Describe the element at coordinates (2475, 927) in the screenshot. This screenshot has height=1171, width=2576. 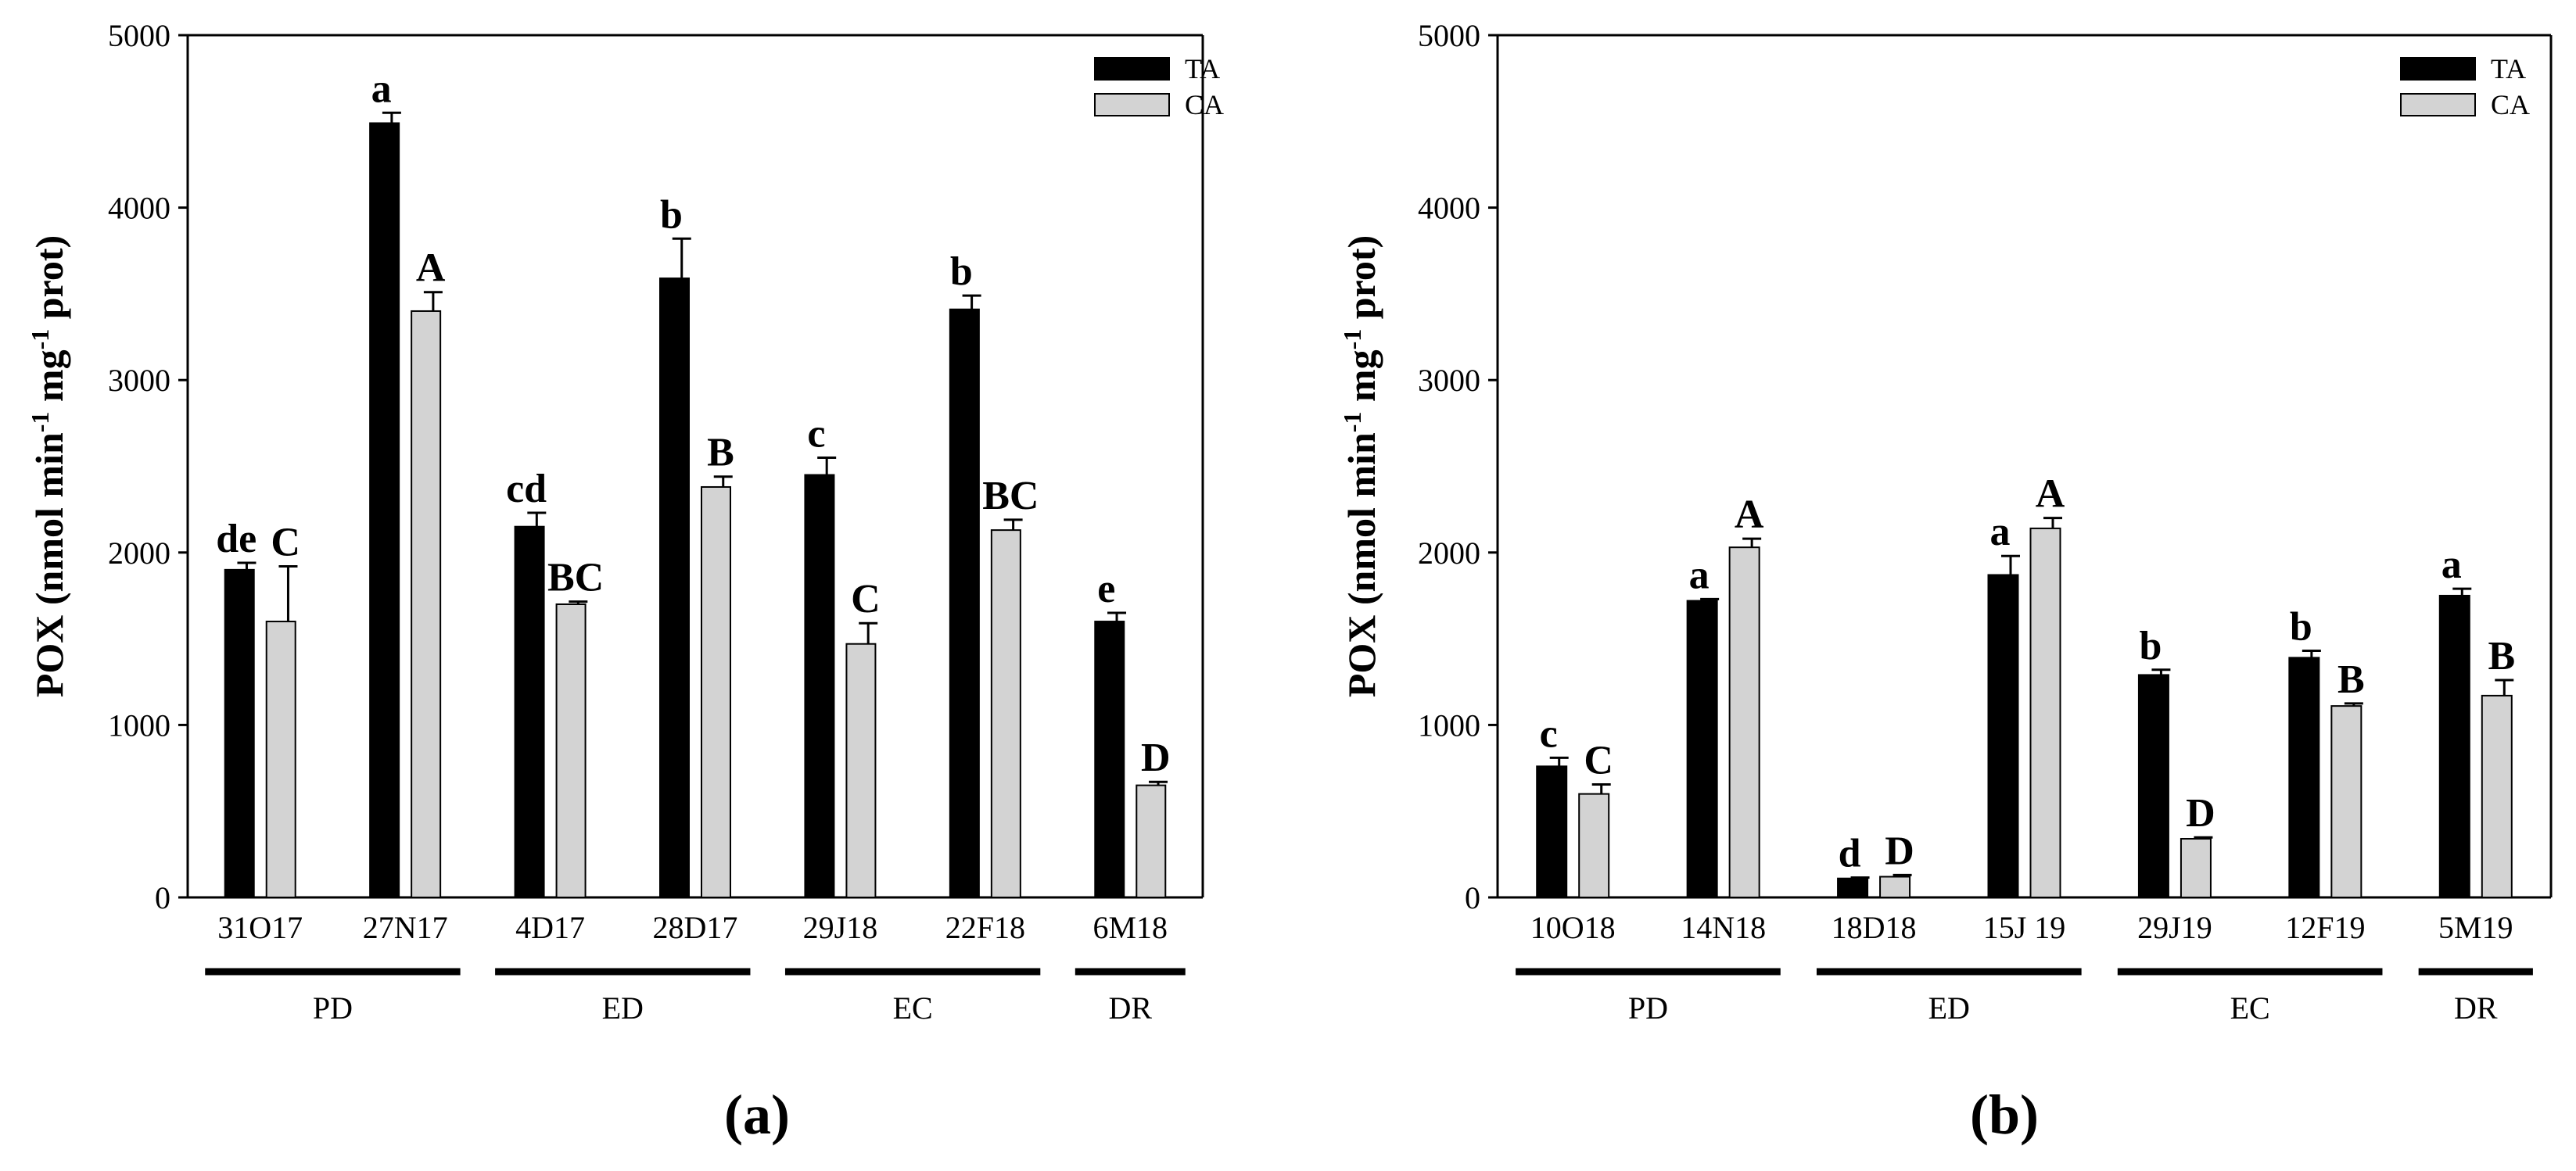
I see `x-tick-label: 5M19` at that location.